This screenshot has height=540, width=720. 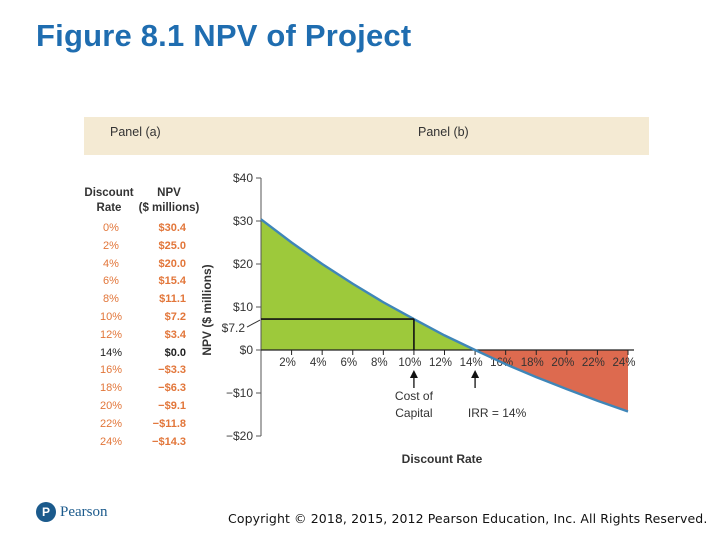 What do you see at coordinates (111, 441) in the screenshot?
I see `table-cell-rate: 24%` at bounding box center [111, 441].